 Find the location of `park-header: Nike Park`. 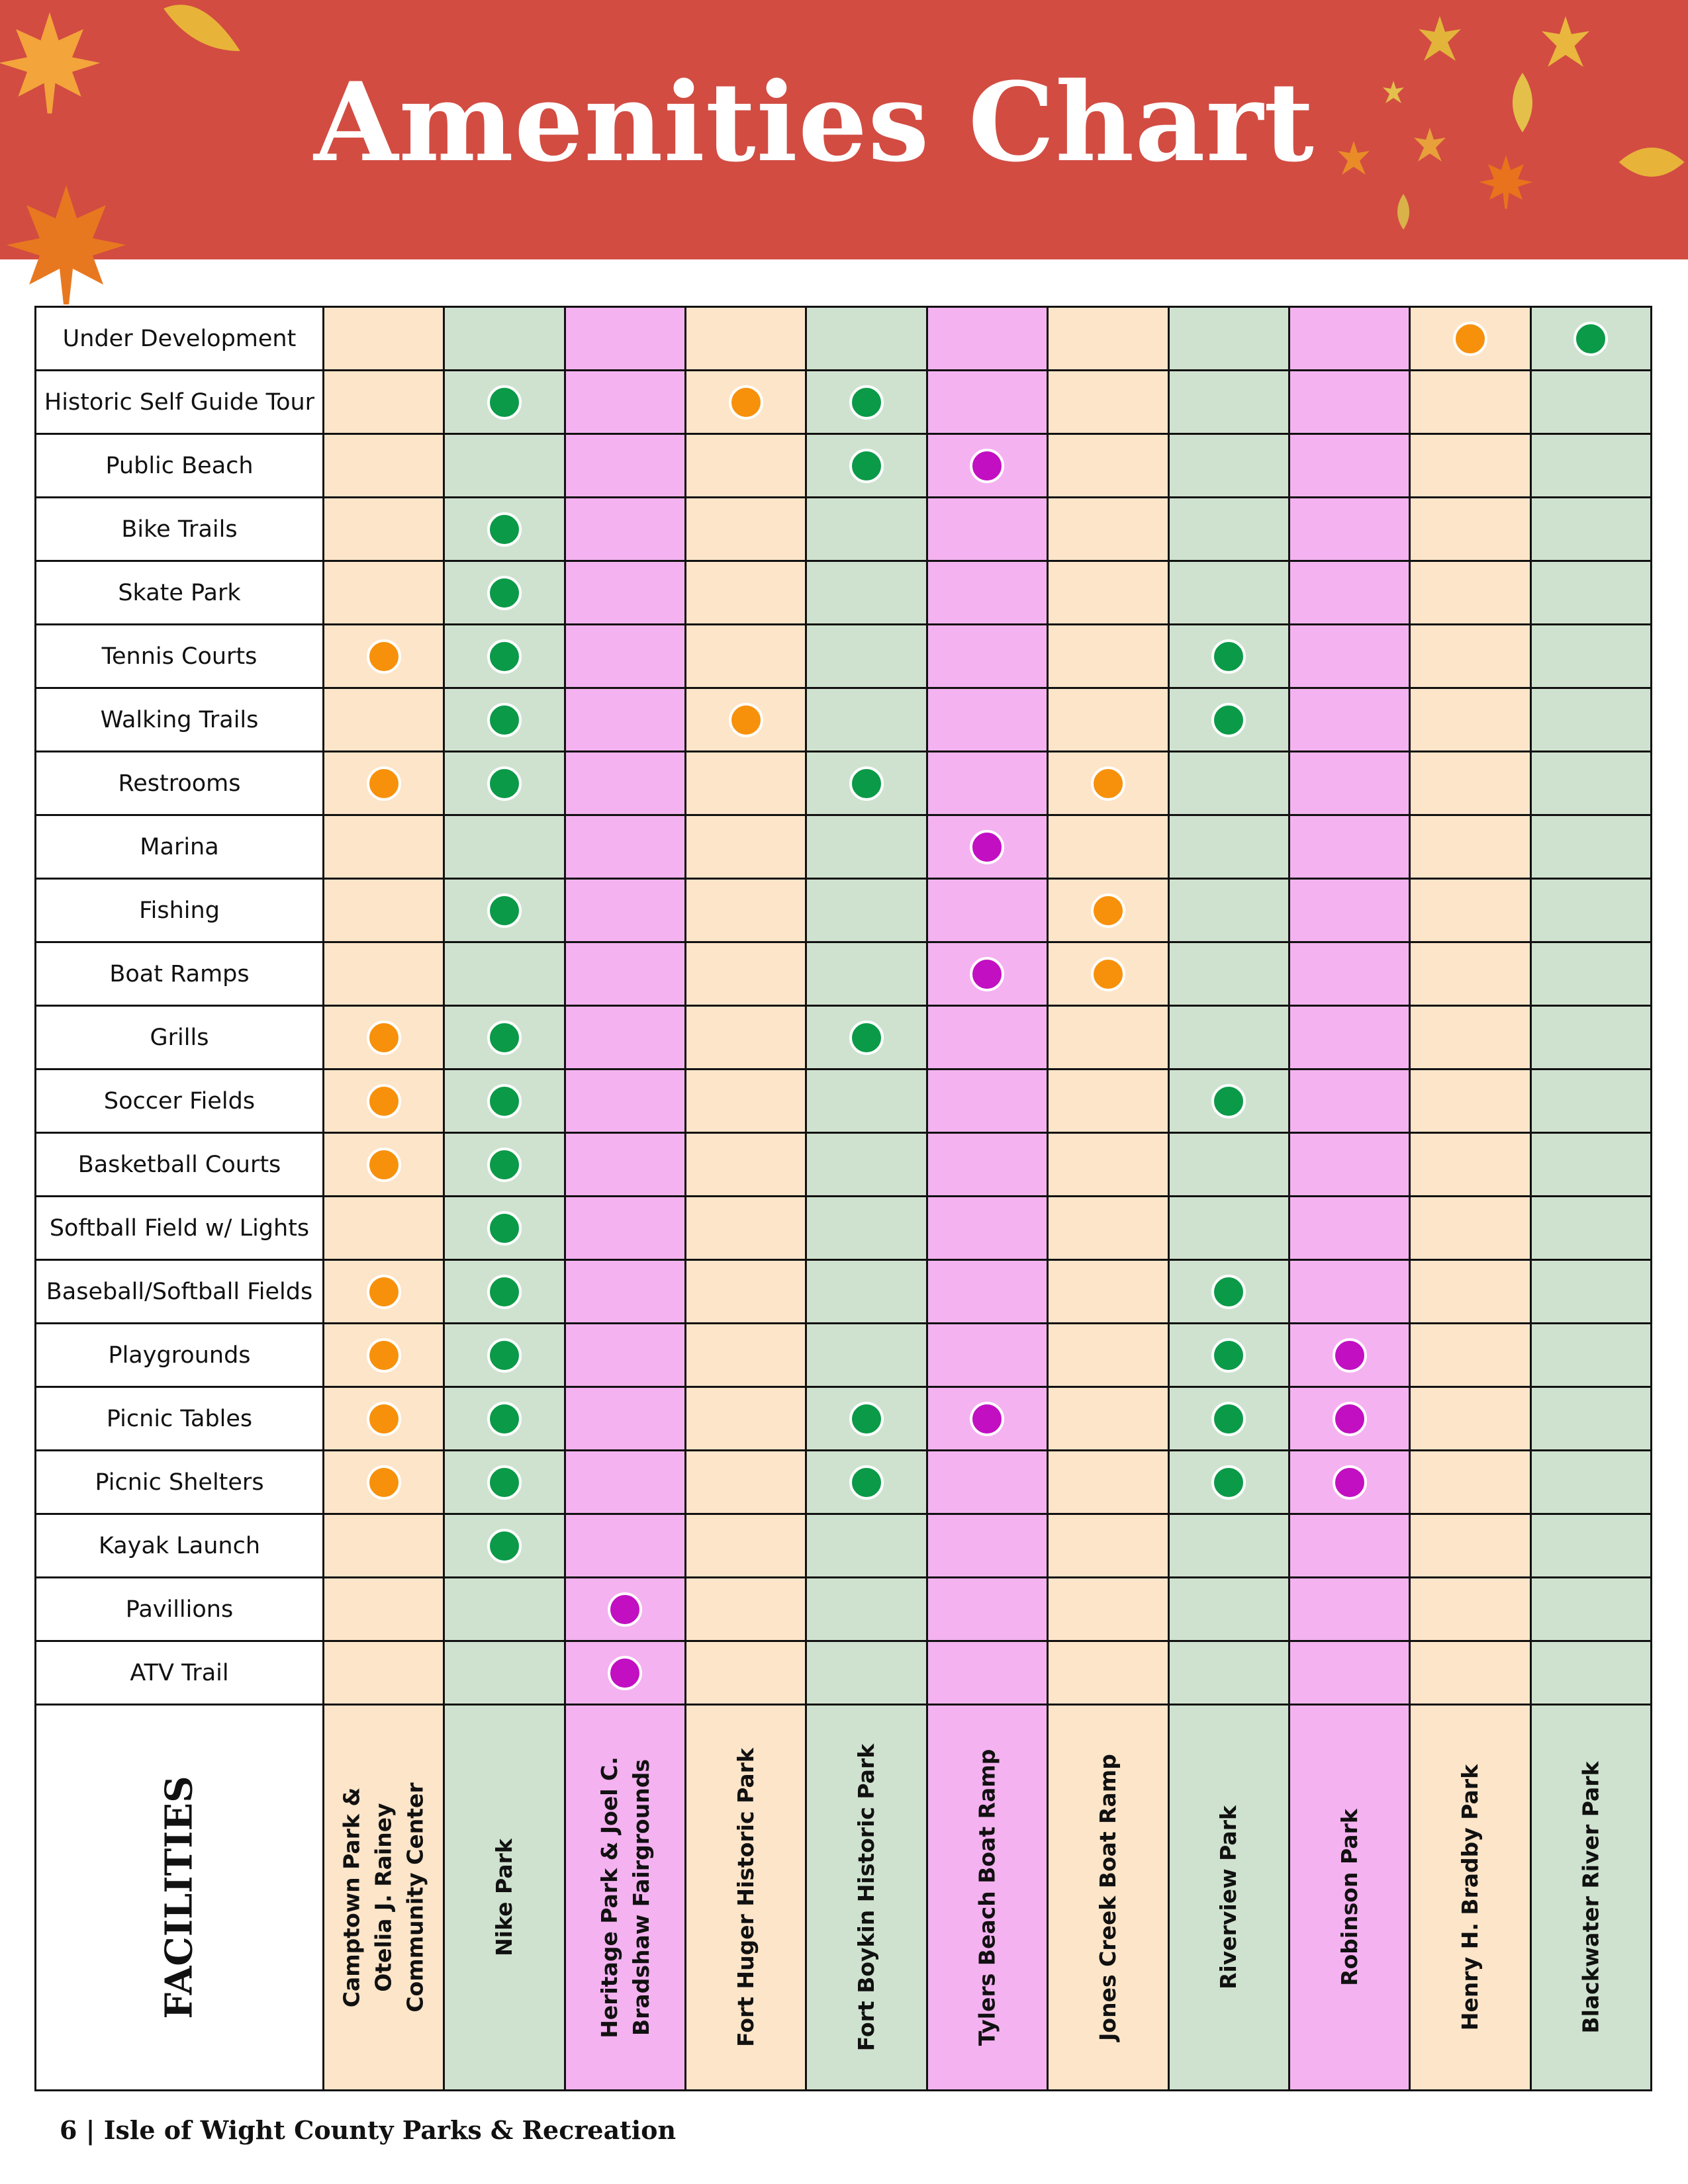

park-header: Nike Park is located at coordinates (504, 1897).